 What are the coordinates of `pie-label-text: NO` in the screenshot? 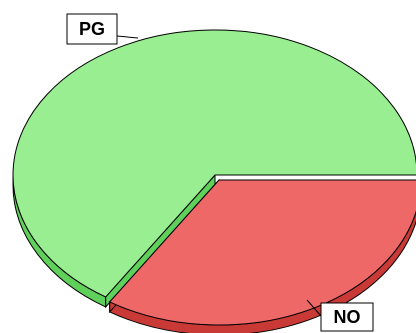 It's located at (347, 317).